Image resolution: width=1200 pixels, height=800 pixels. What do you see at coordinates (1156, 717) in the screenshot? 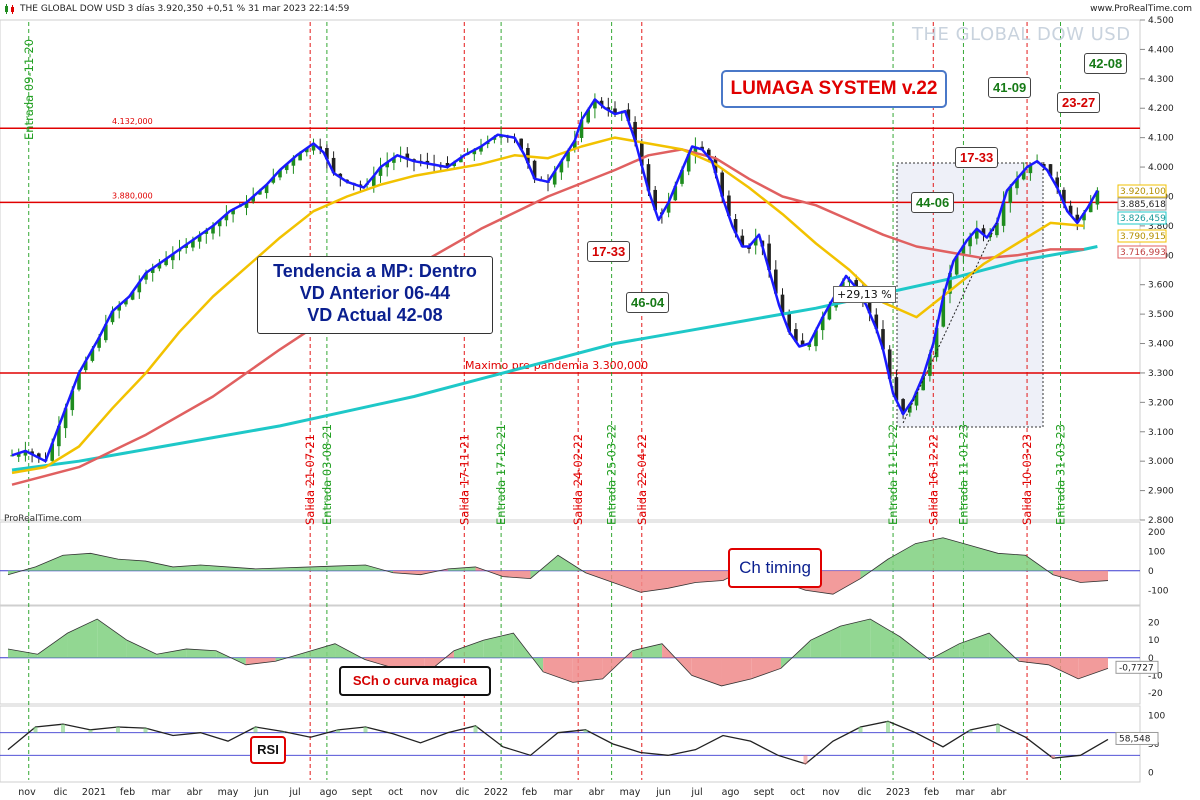
I see `rsi-tick-label: 100` at bounding box center [1156, 717].